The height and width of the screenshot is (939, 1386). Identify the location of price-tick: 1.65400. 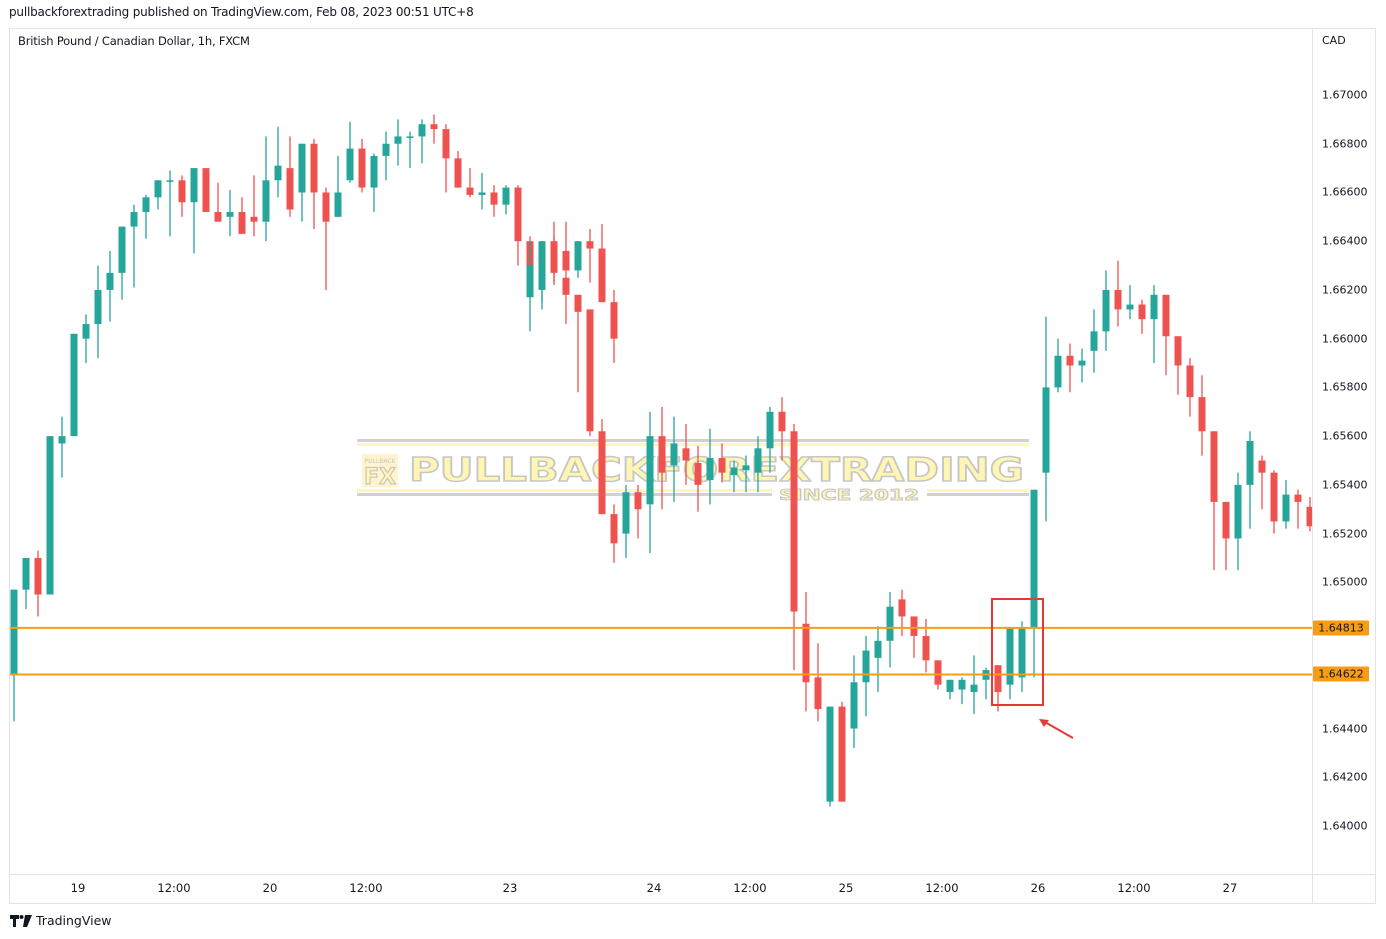
(1345, 485).